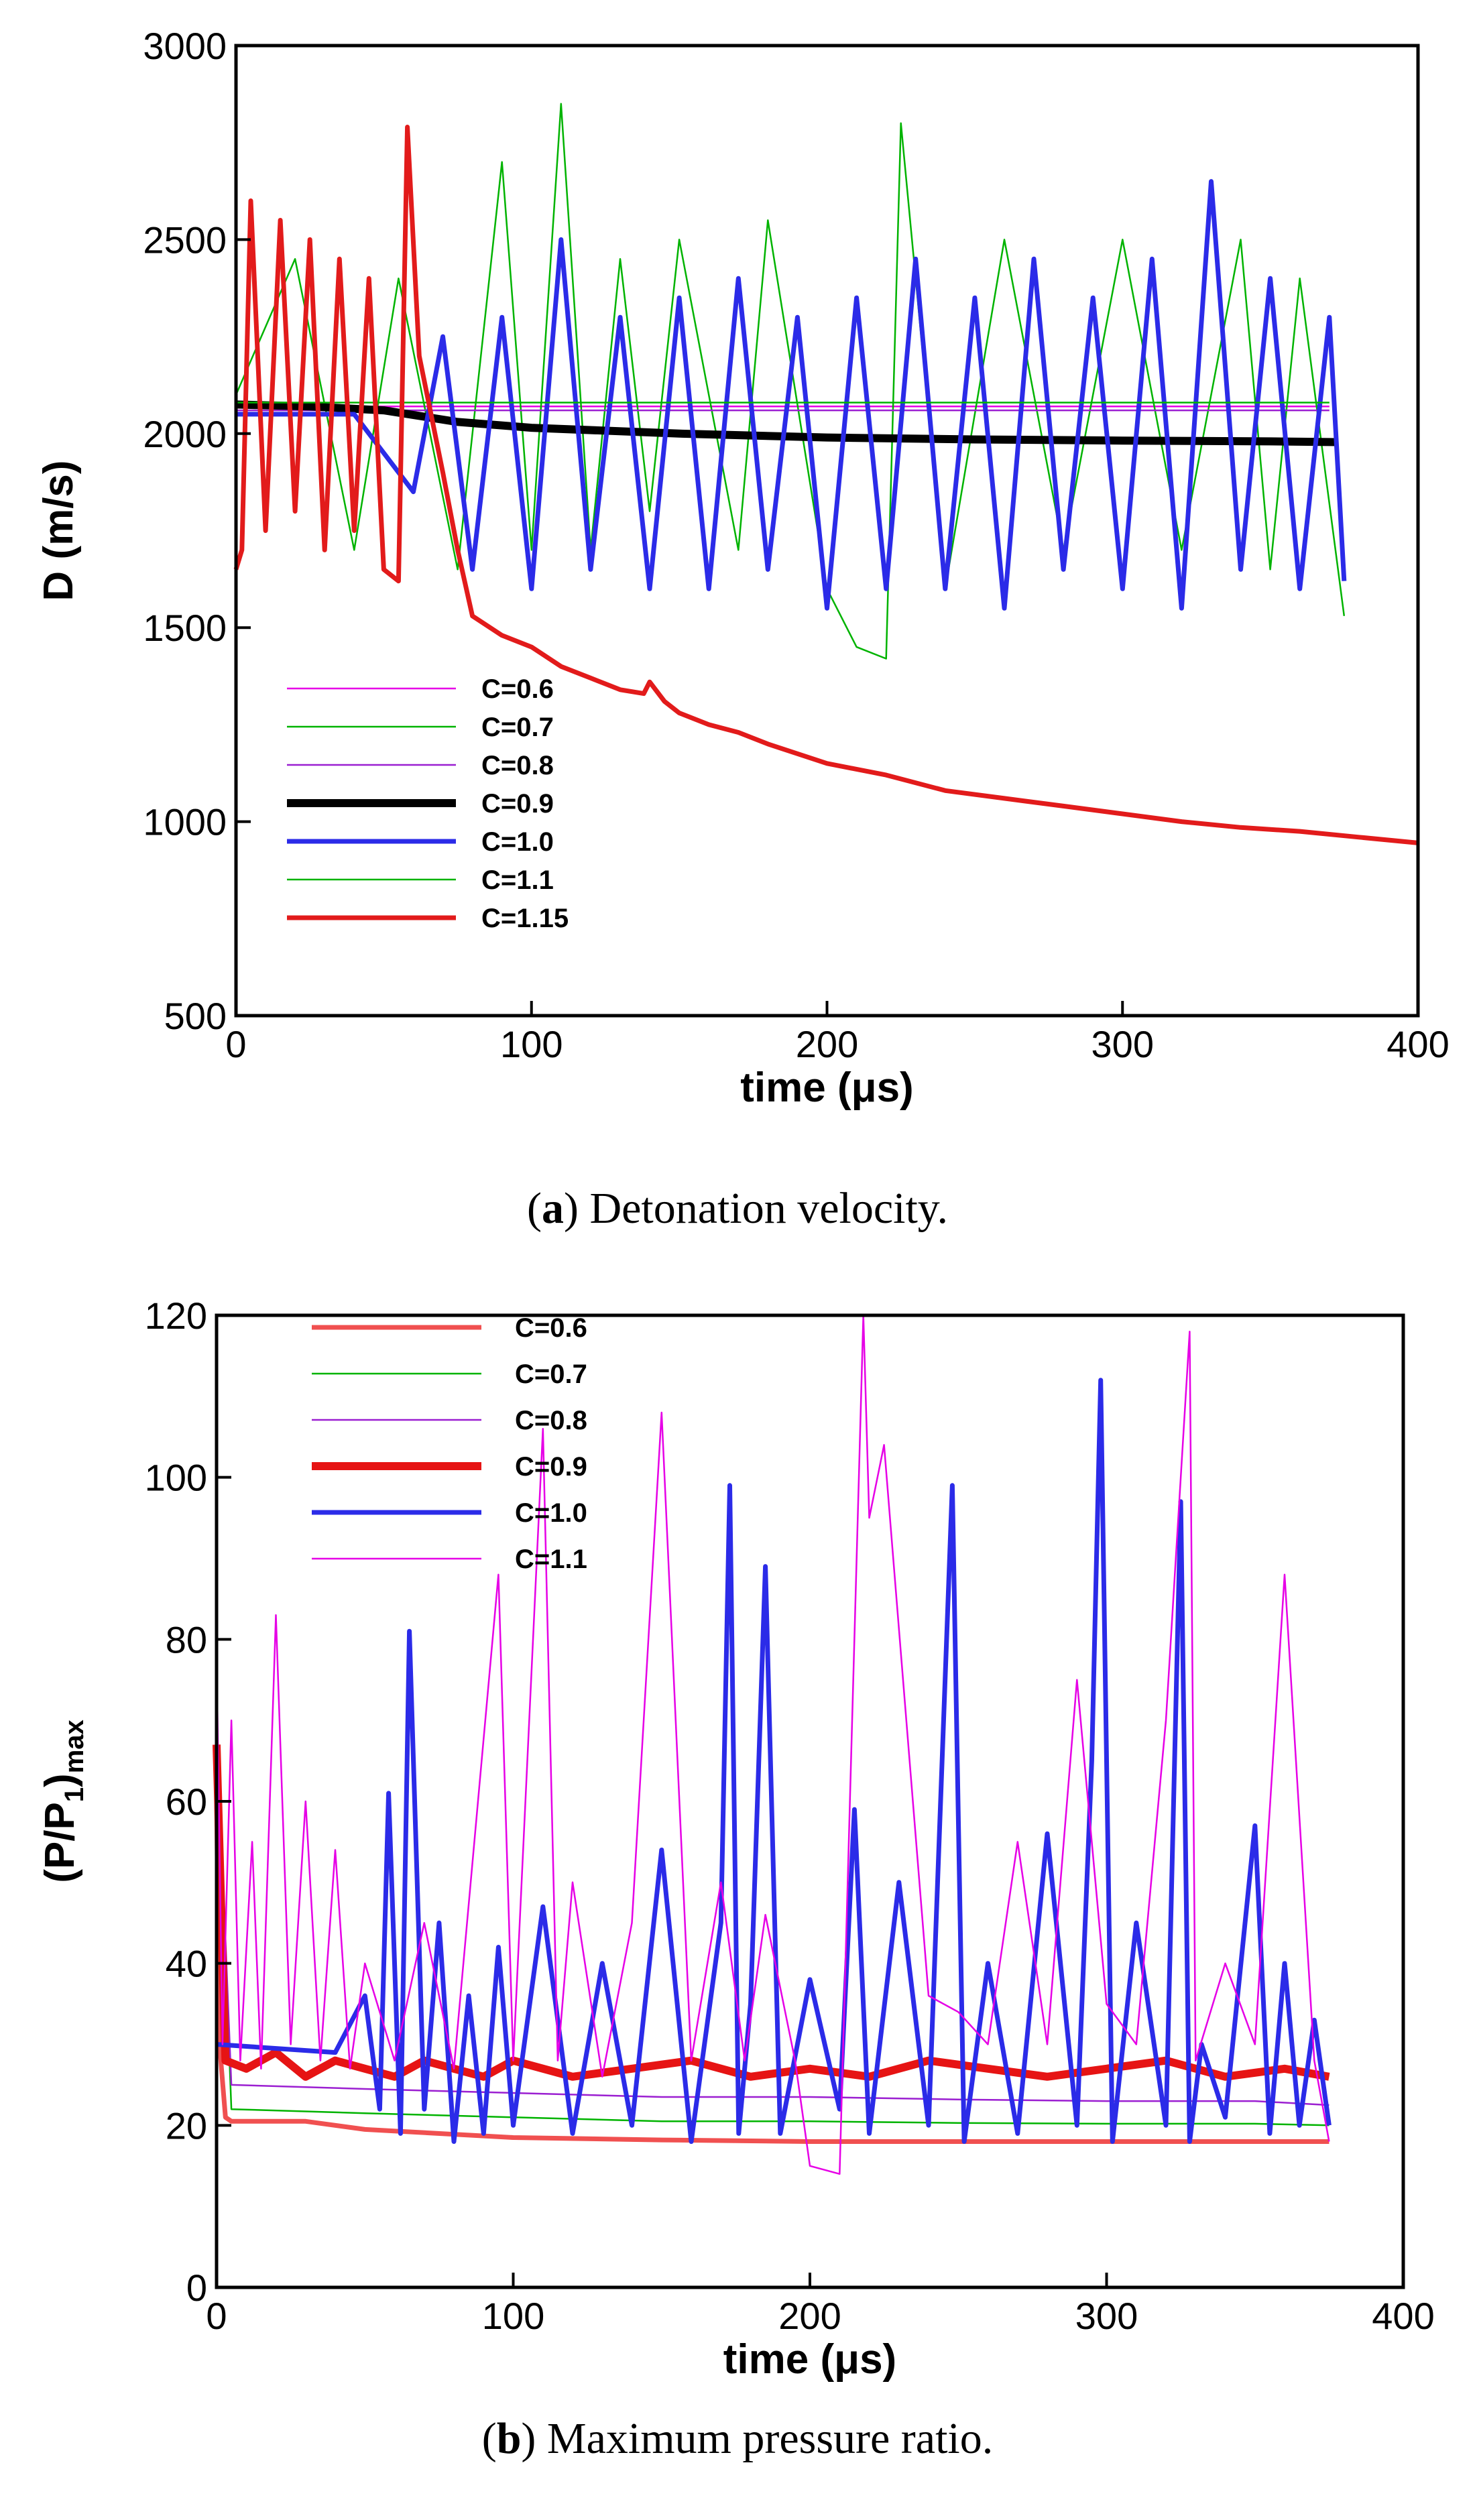 This screenshot has width=1475, height=2520. What do you see at coordinates (186, 1802) in the screenshot?
I see `y-tick-label: 60` at bounding box center [186, 1802].